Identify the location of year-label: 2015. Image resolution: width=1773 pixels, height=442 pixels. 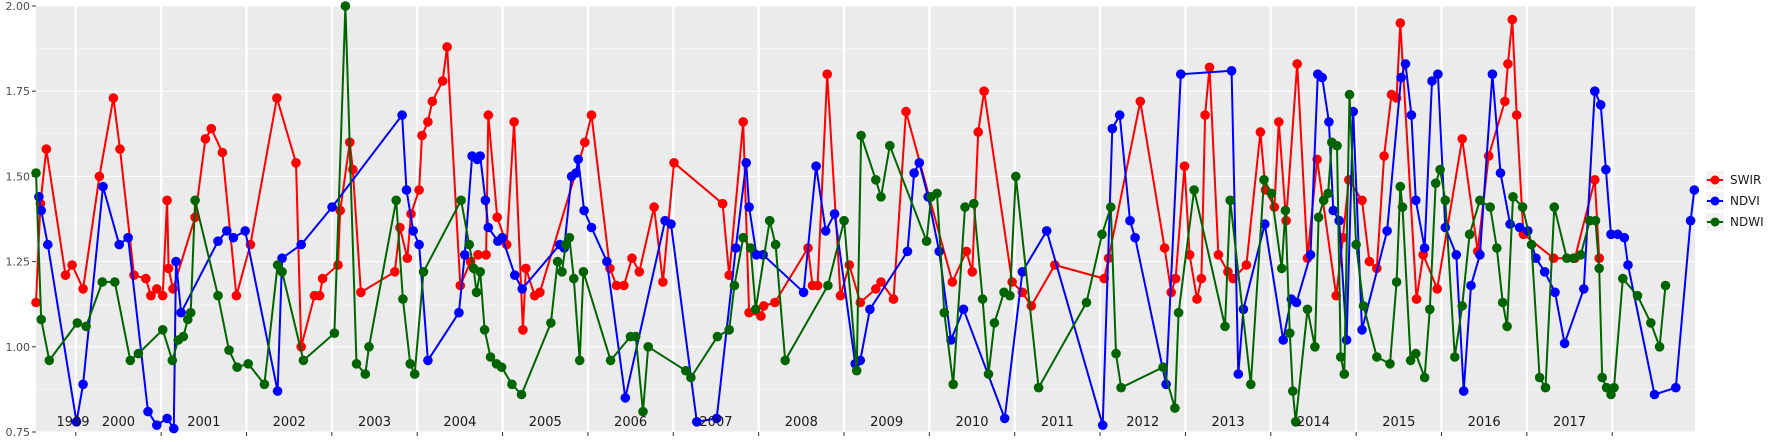
(1398, 422).